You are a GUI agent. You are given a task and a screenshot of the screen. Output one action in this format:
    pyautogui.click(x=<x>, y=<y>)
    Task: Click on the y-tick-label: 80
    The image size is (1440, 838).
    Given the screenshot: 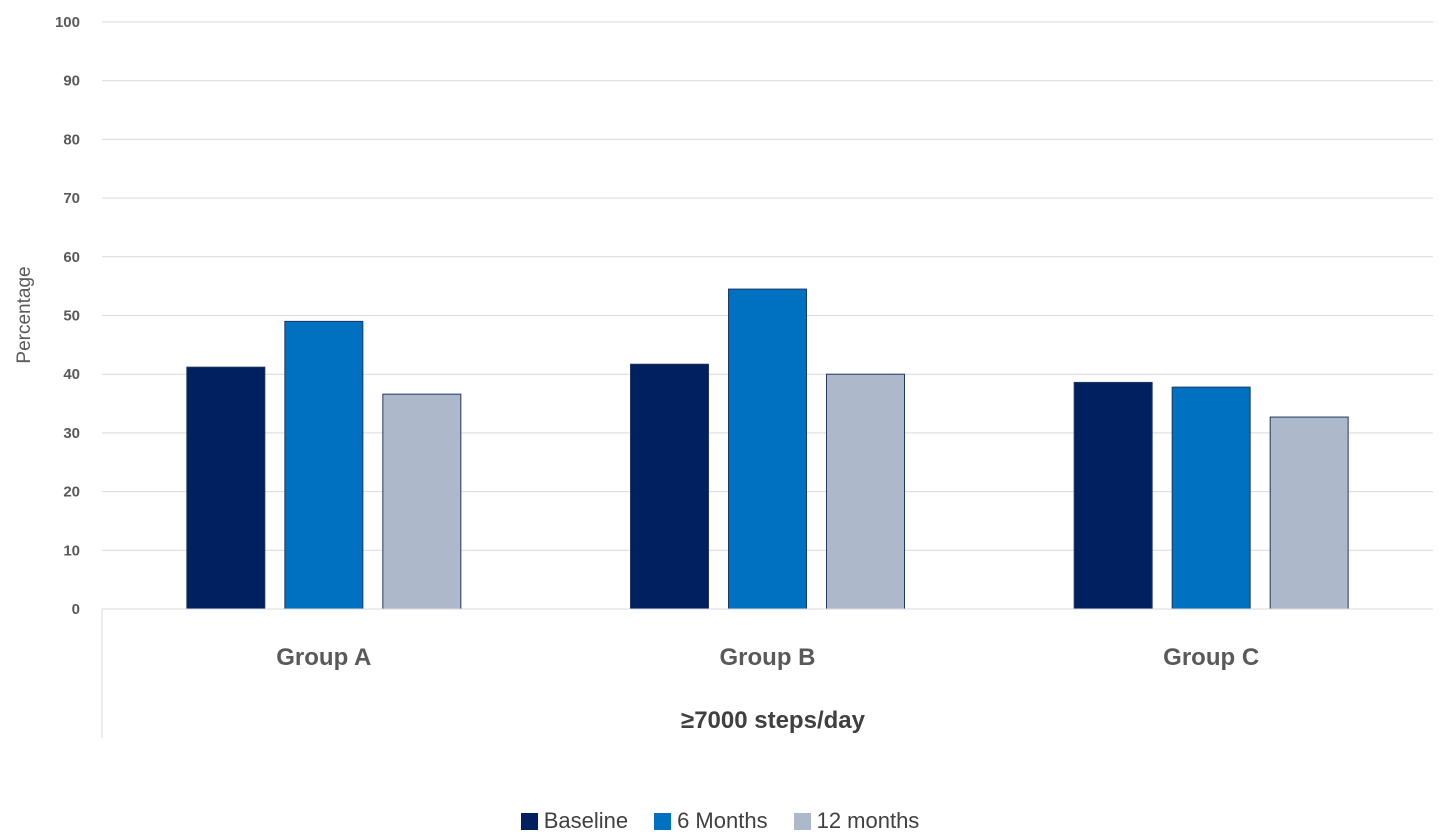 What is the action you would take?
    pyautogui.click(x=71, y=139)
    